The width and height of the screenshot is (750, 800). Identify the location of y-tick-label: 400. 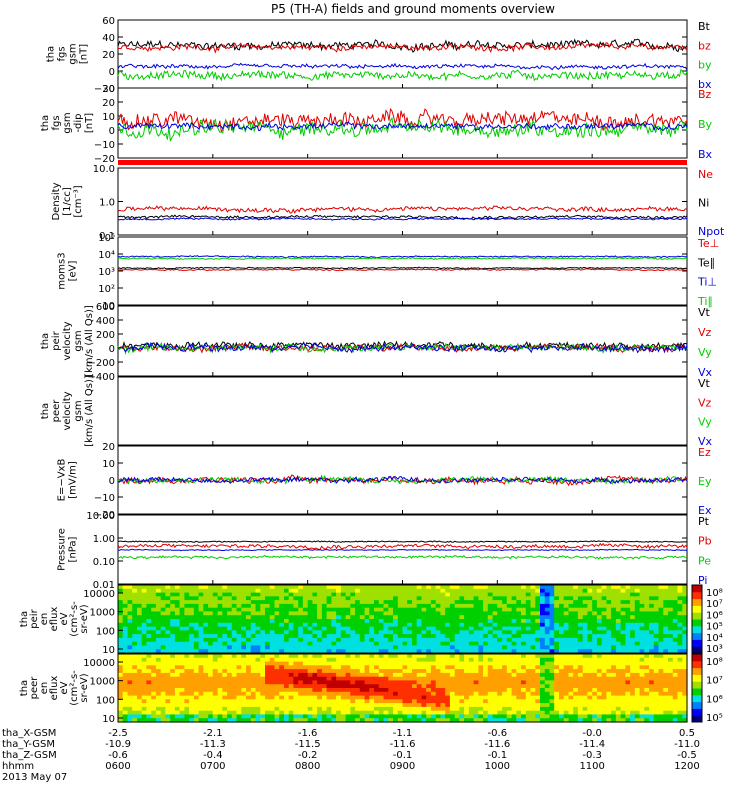
(105, 321).